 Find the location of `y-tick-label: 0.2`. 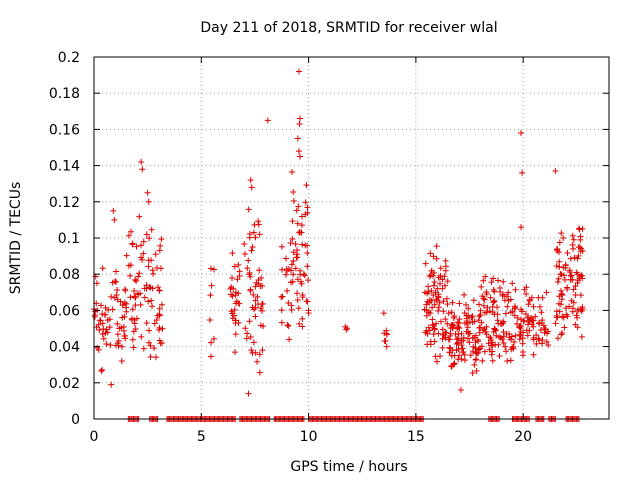

y-tick-label: 0.2 is located at coordinates (69, 58).